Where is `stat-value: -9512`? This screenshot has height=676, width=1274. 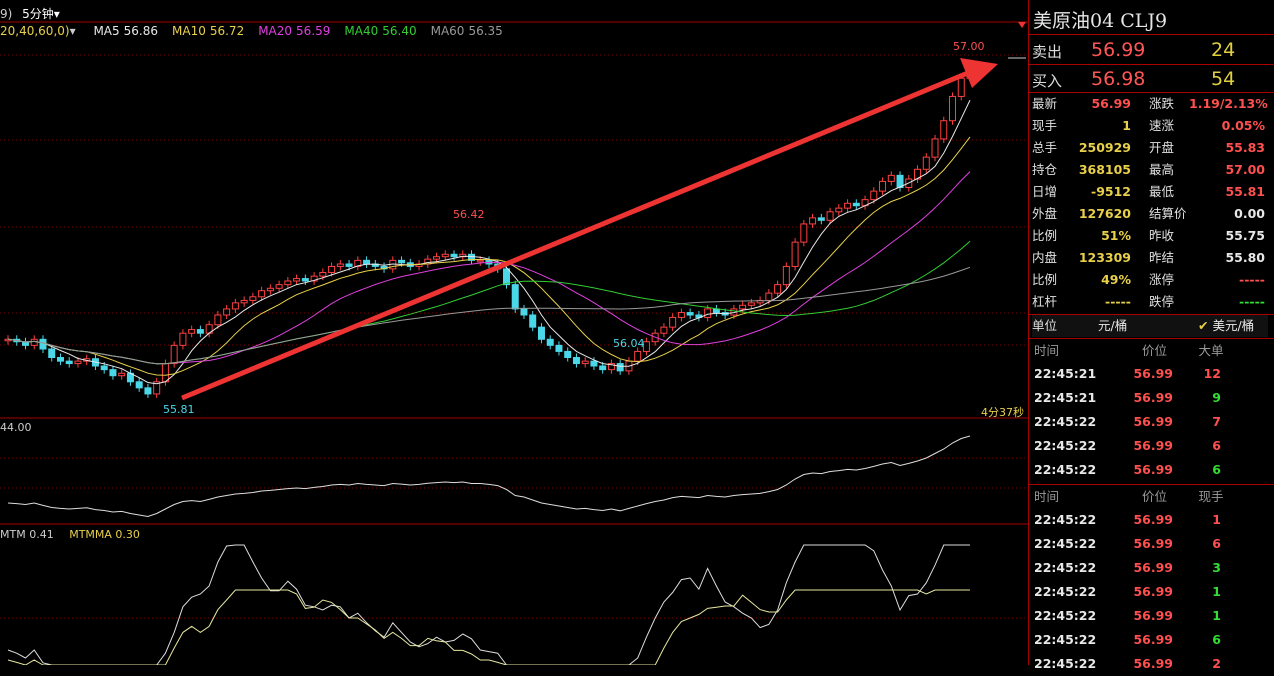
stat-value: -9512 is located at coordinates (1111, 191).